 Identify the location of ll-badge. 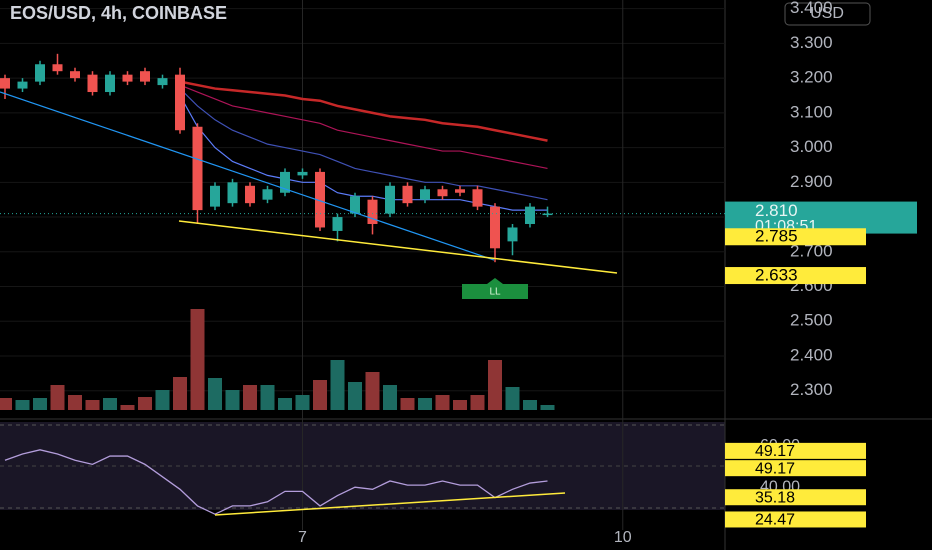
(495, 288).